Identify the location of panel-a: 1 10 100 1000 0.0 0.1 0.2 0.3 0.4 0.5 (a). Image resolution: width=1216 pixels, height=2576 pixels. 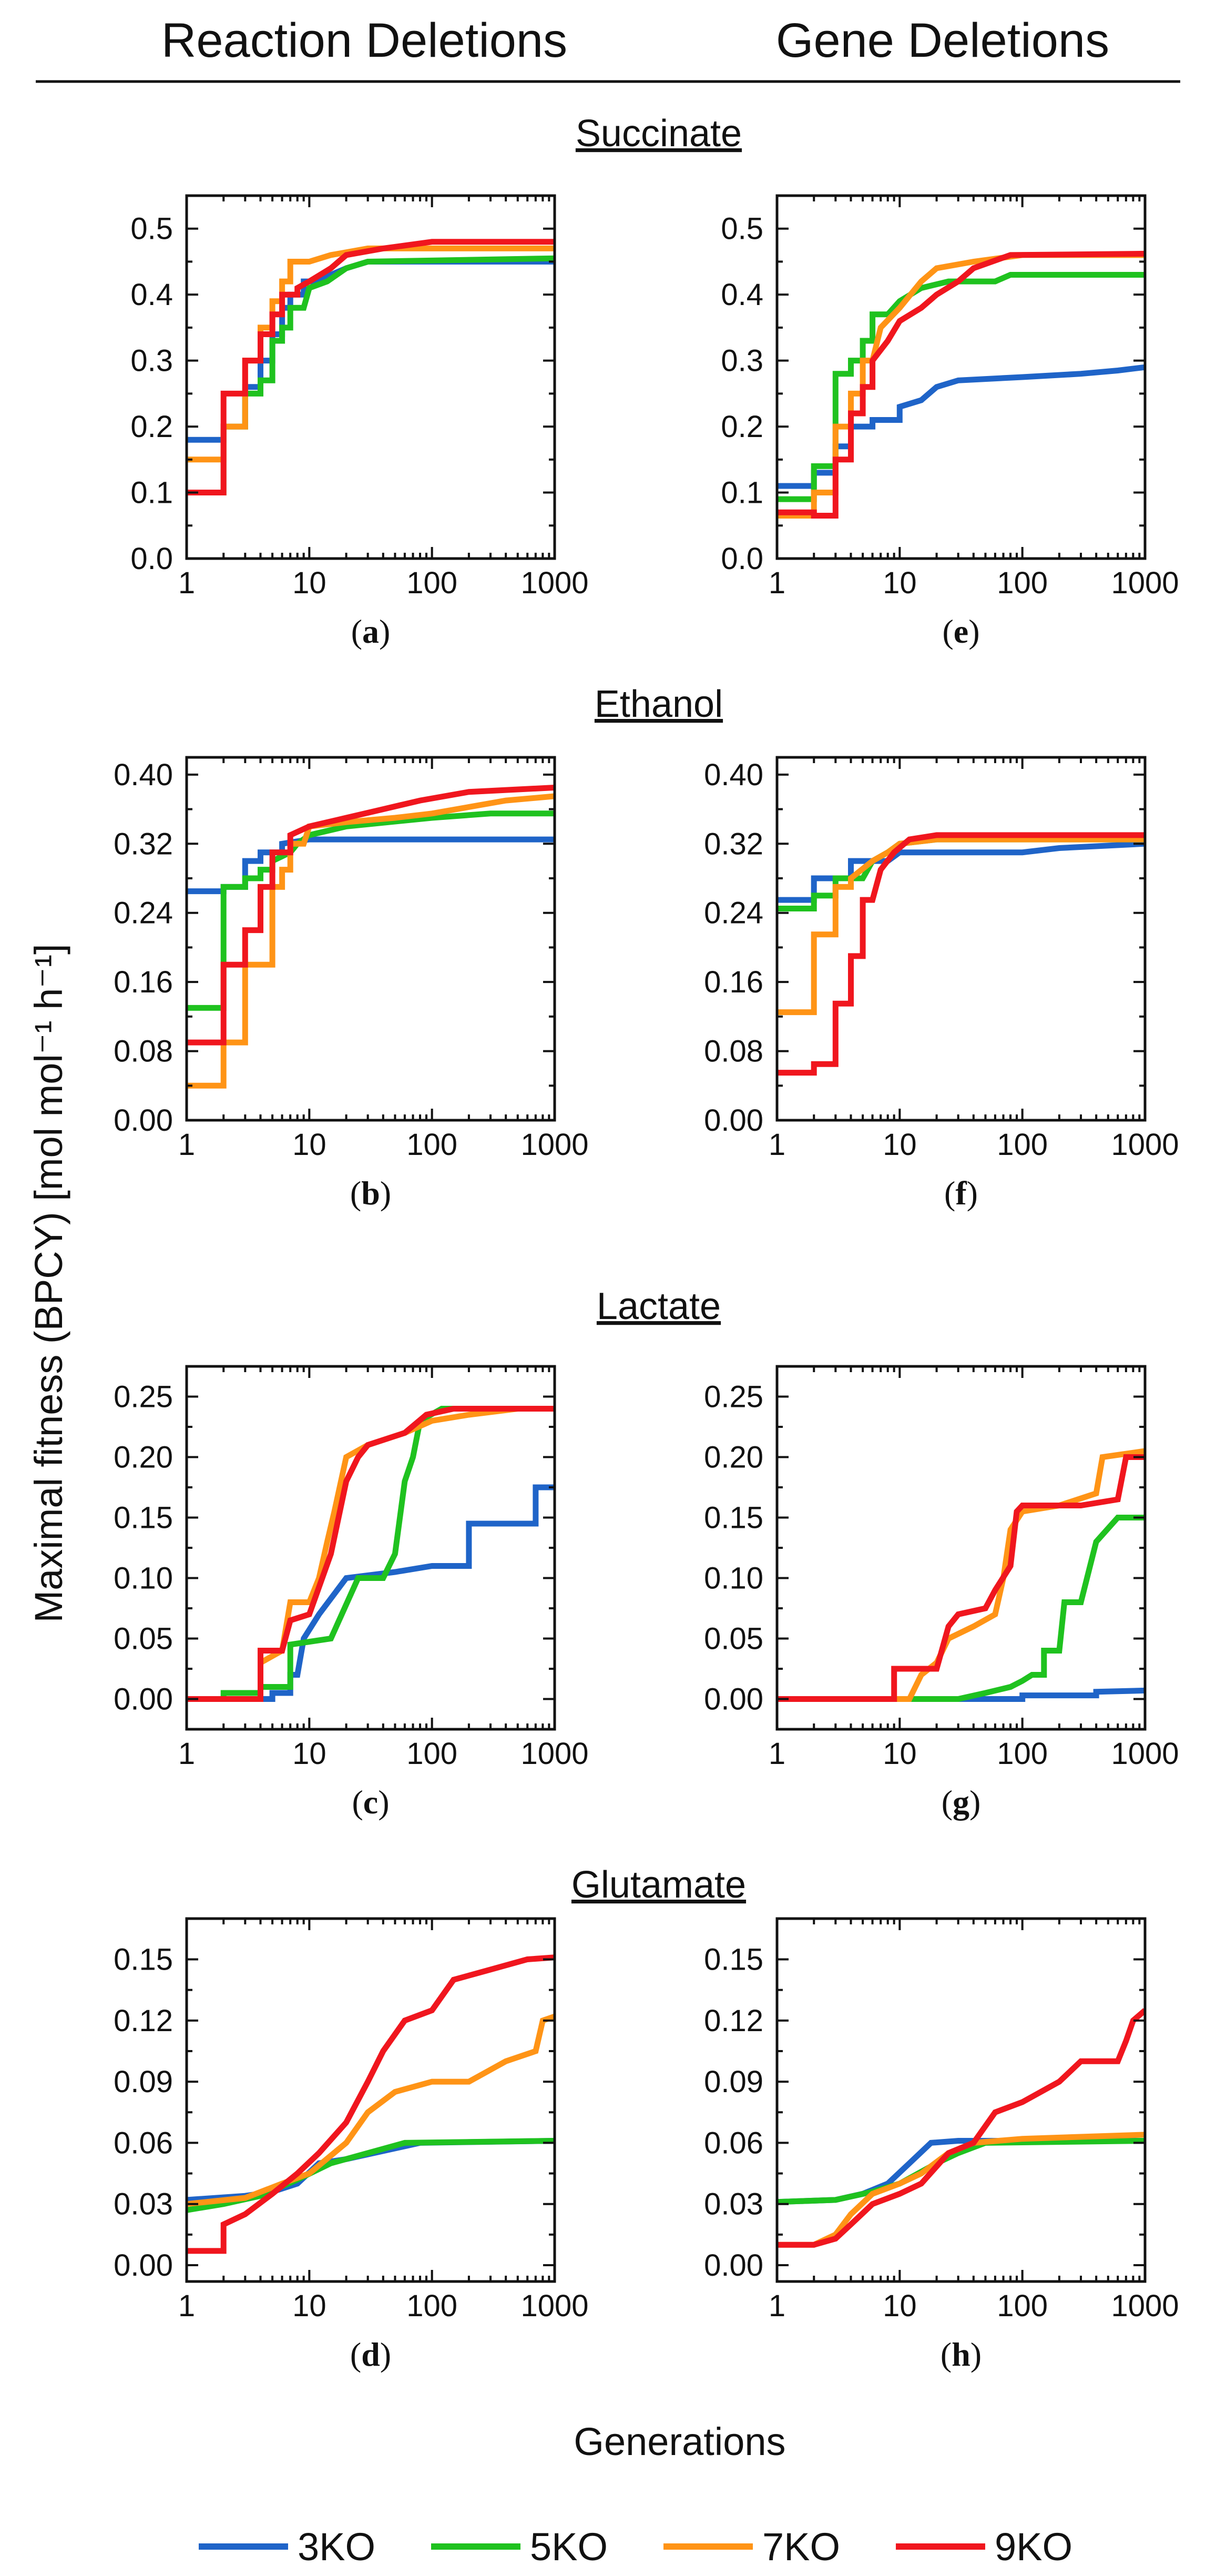
(359, 422).